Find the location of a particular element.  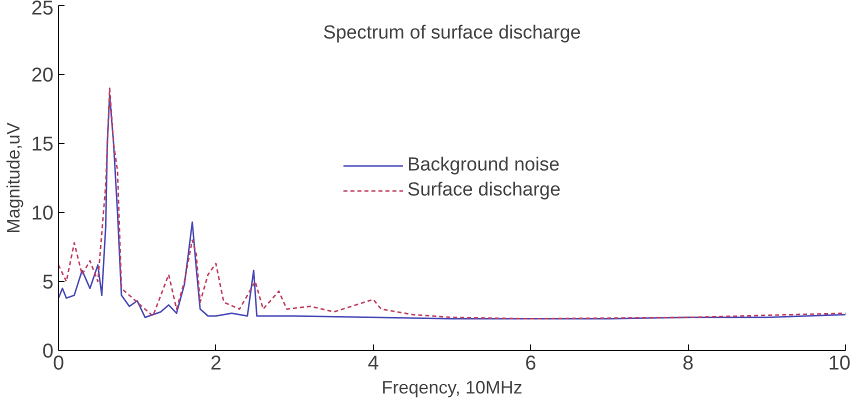

y-tick-label: 15 is located at coordinates (42, 145).